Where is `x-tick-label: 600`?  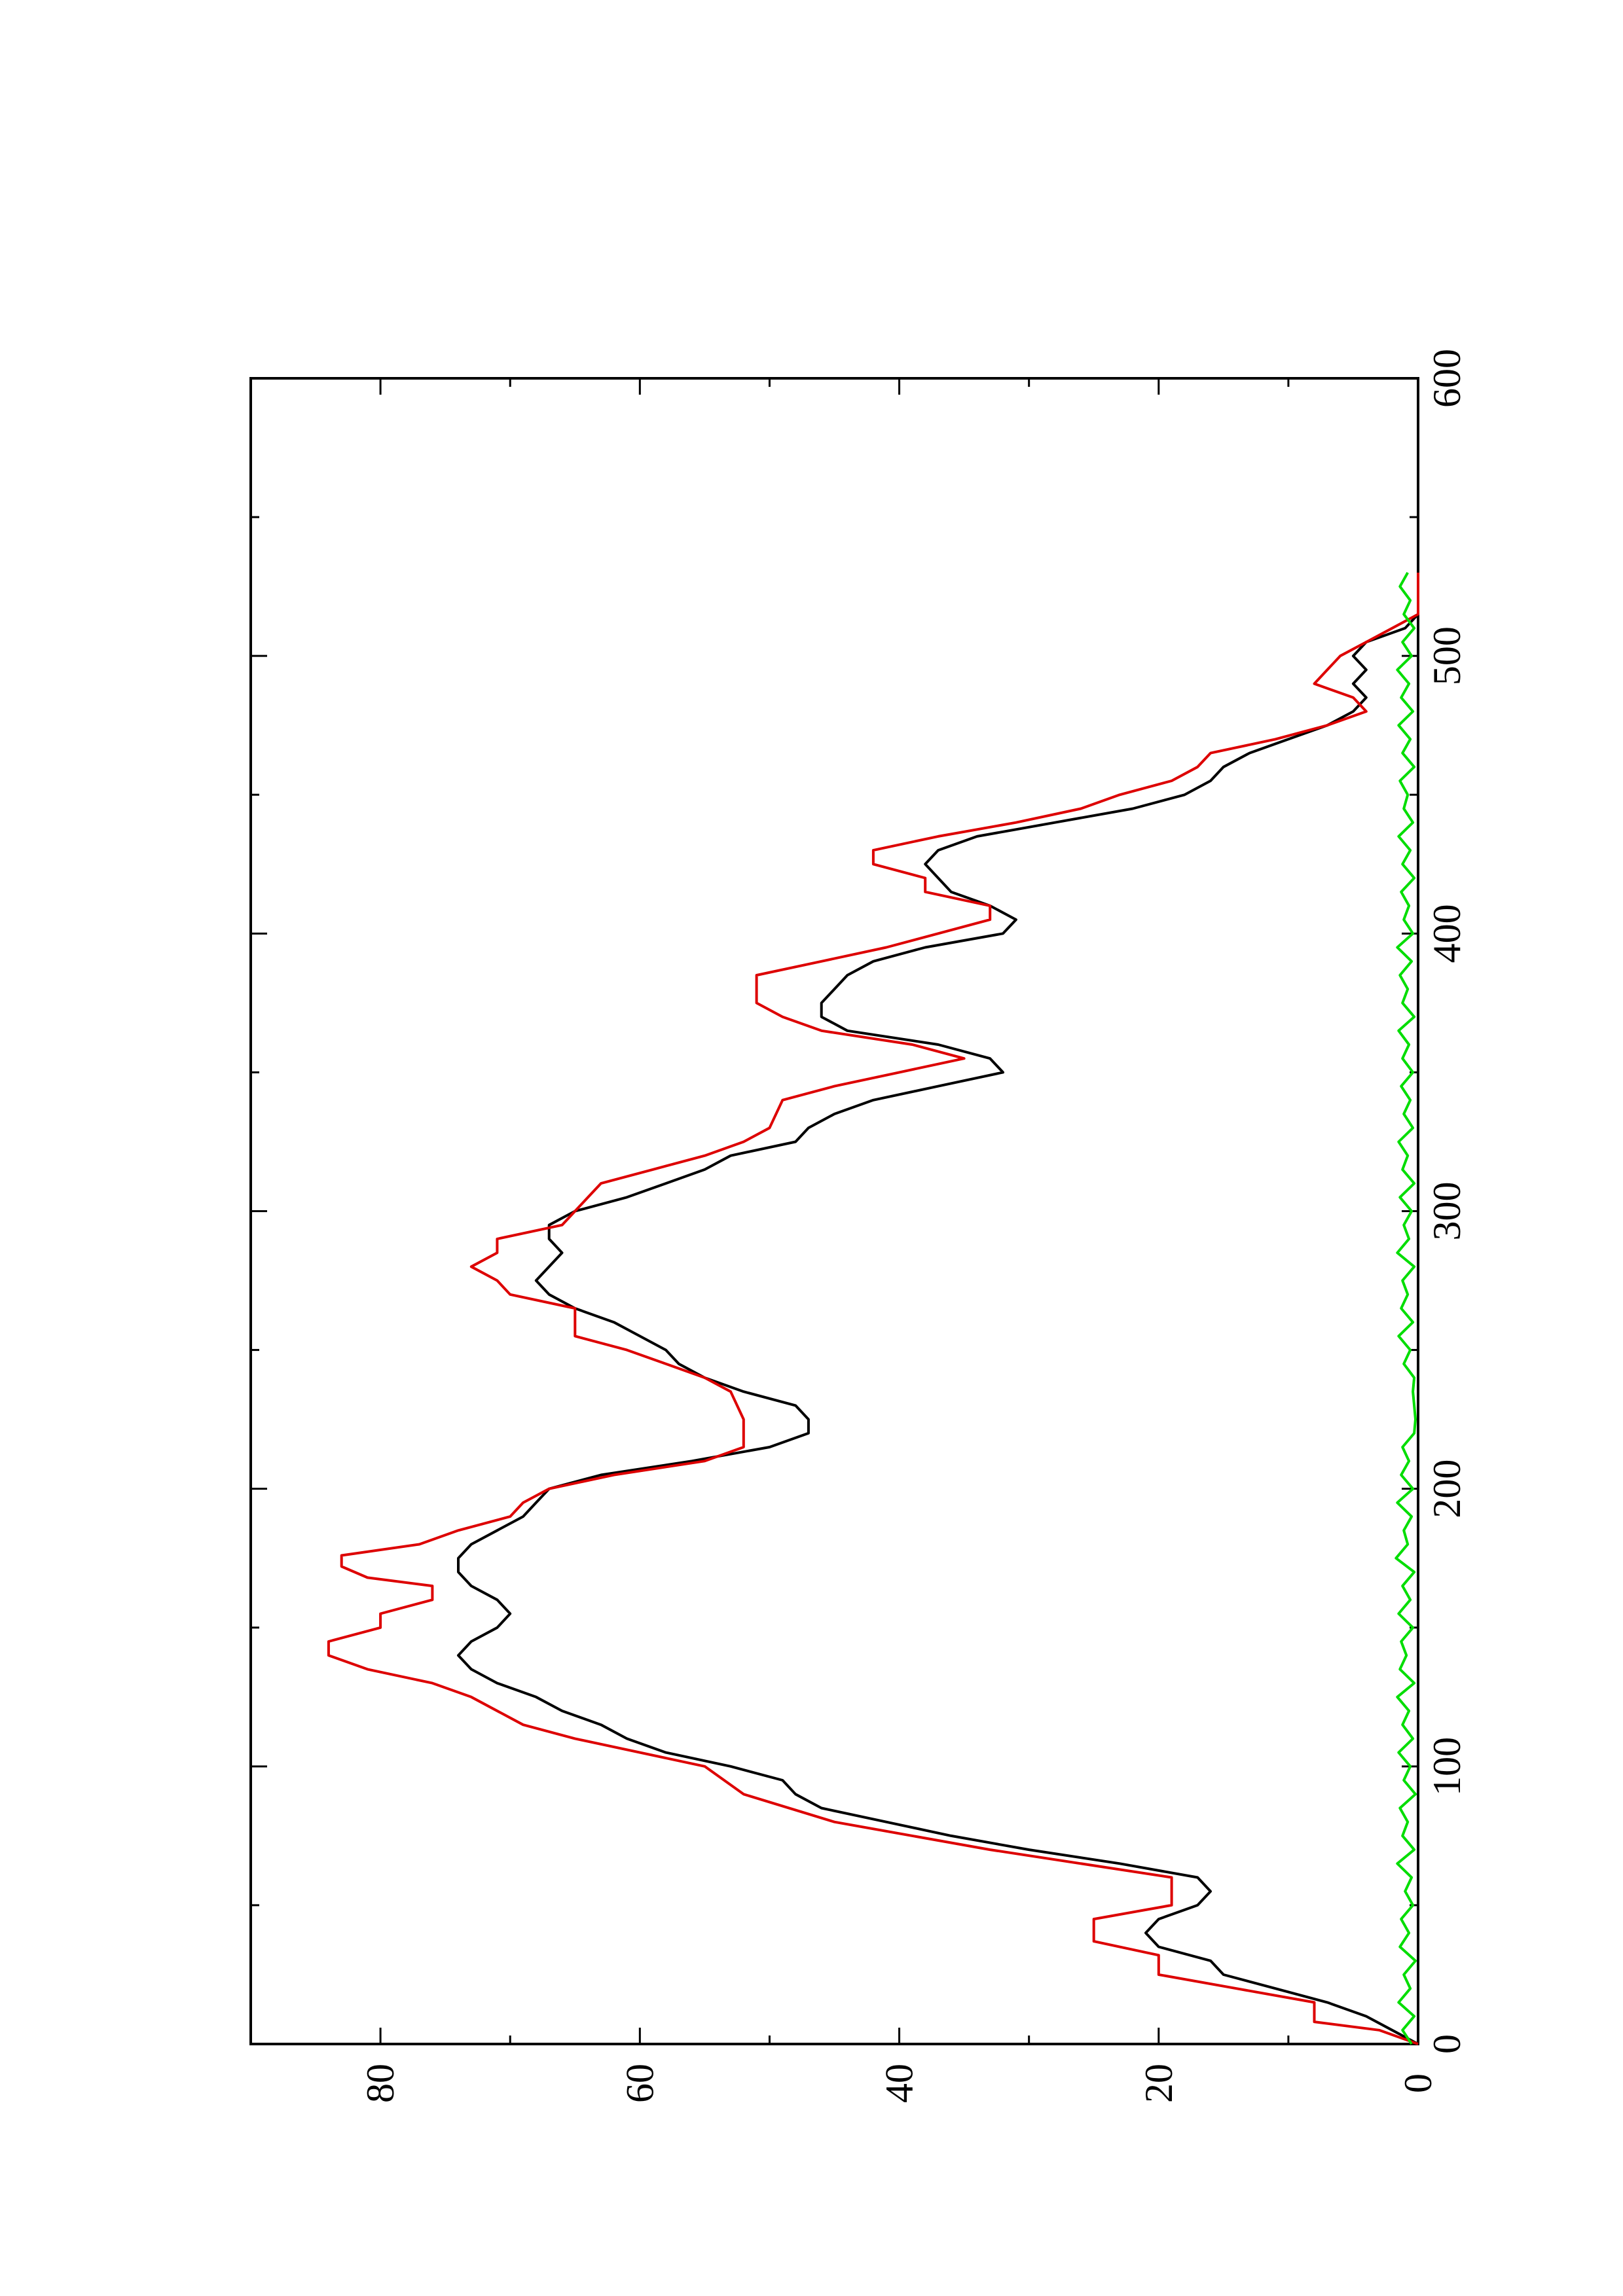 x-tick-label: 600 is located at coordinates (1446, 378).